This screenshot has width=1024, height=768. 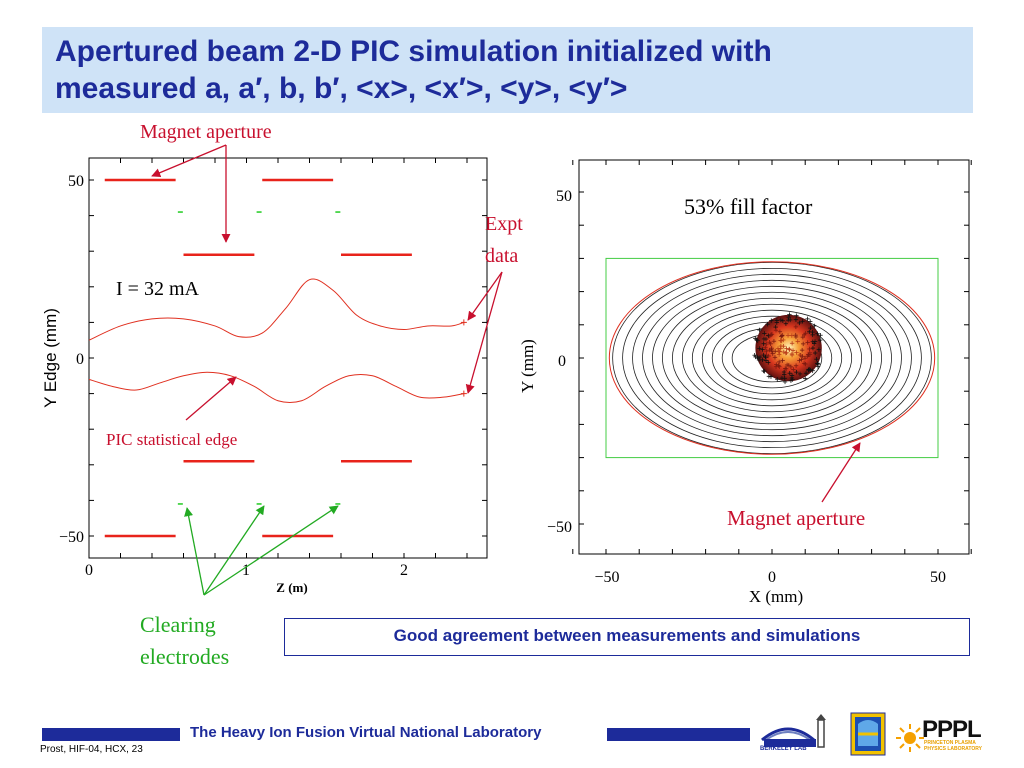 I want to click on fill-factor-label: 53% fill factor, so click(x=748, y=206).